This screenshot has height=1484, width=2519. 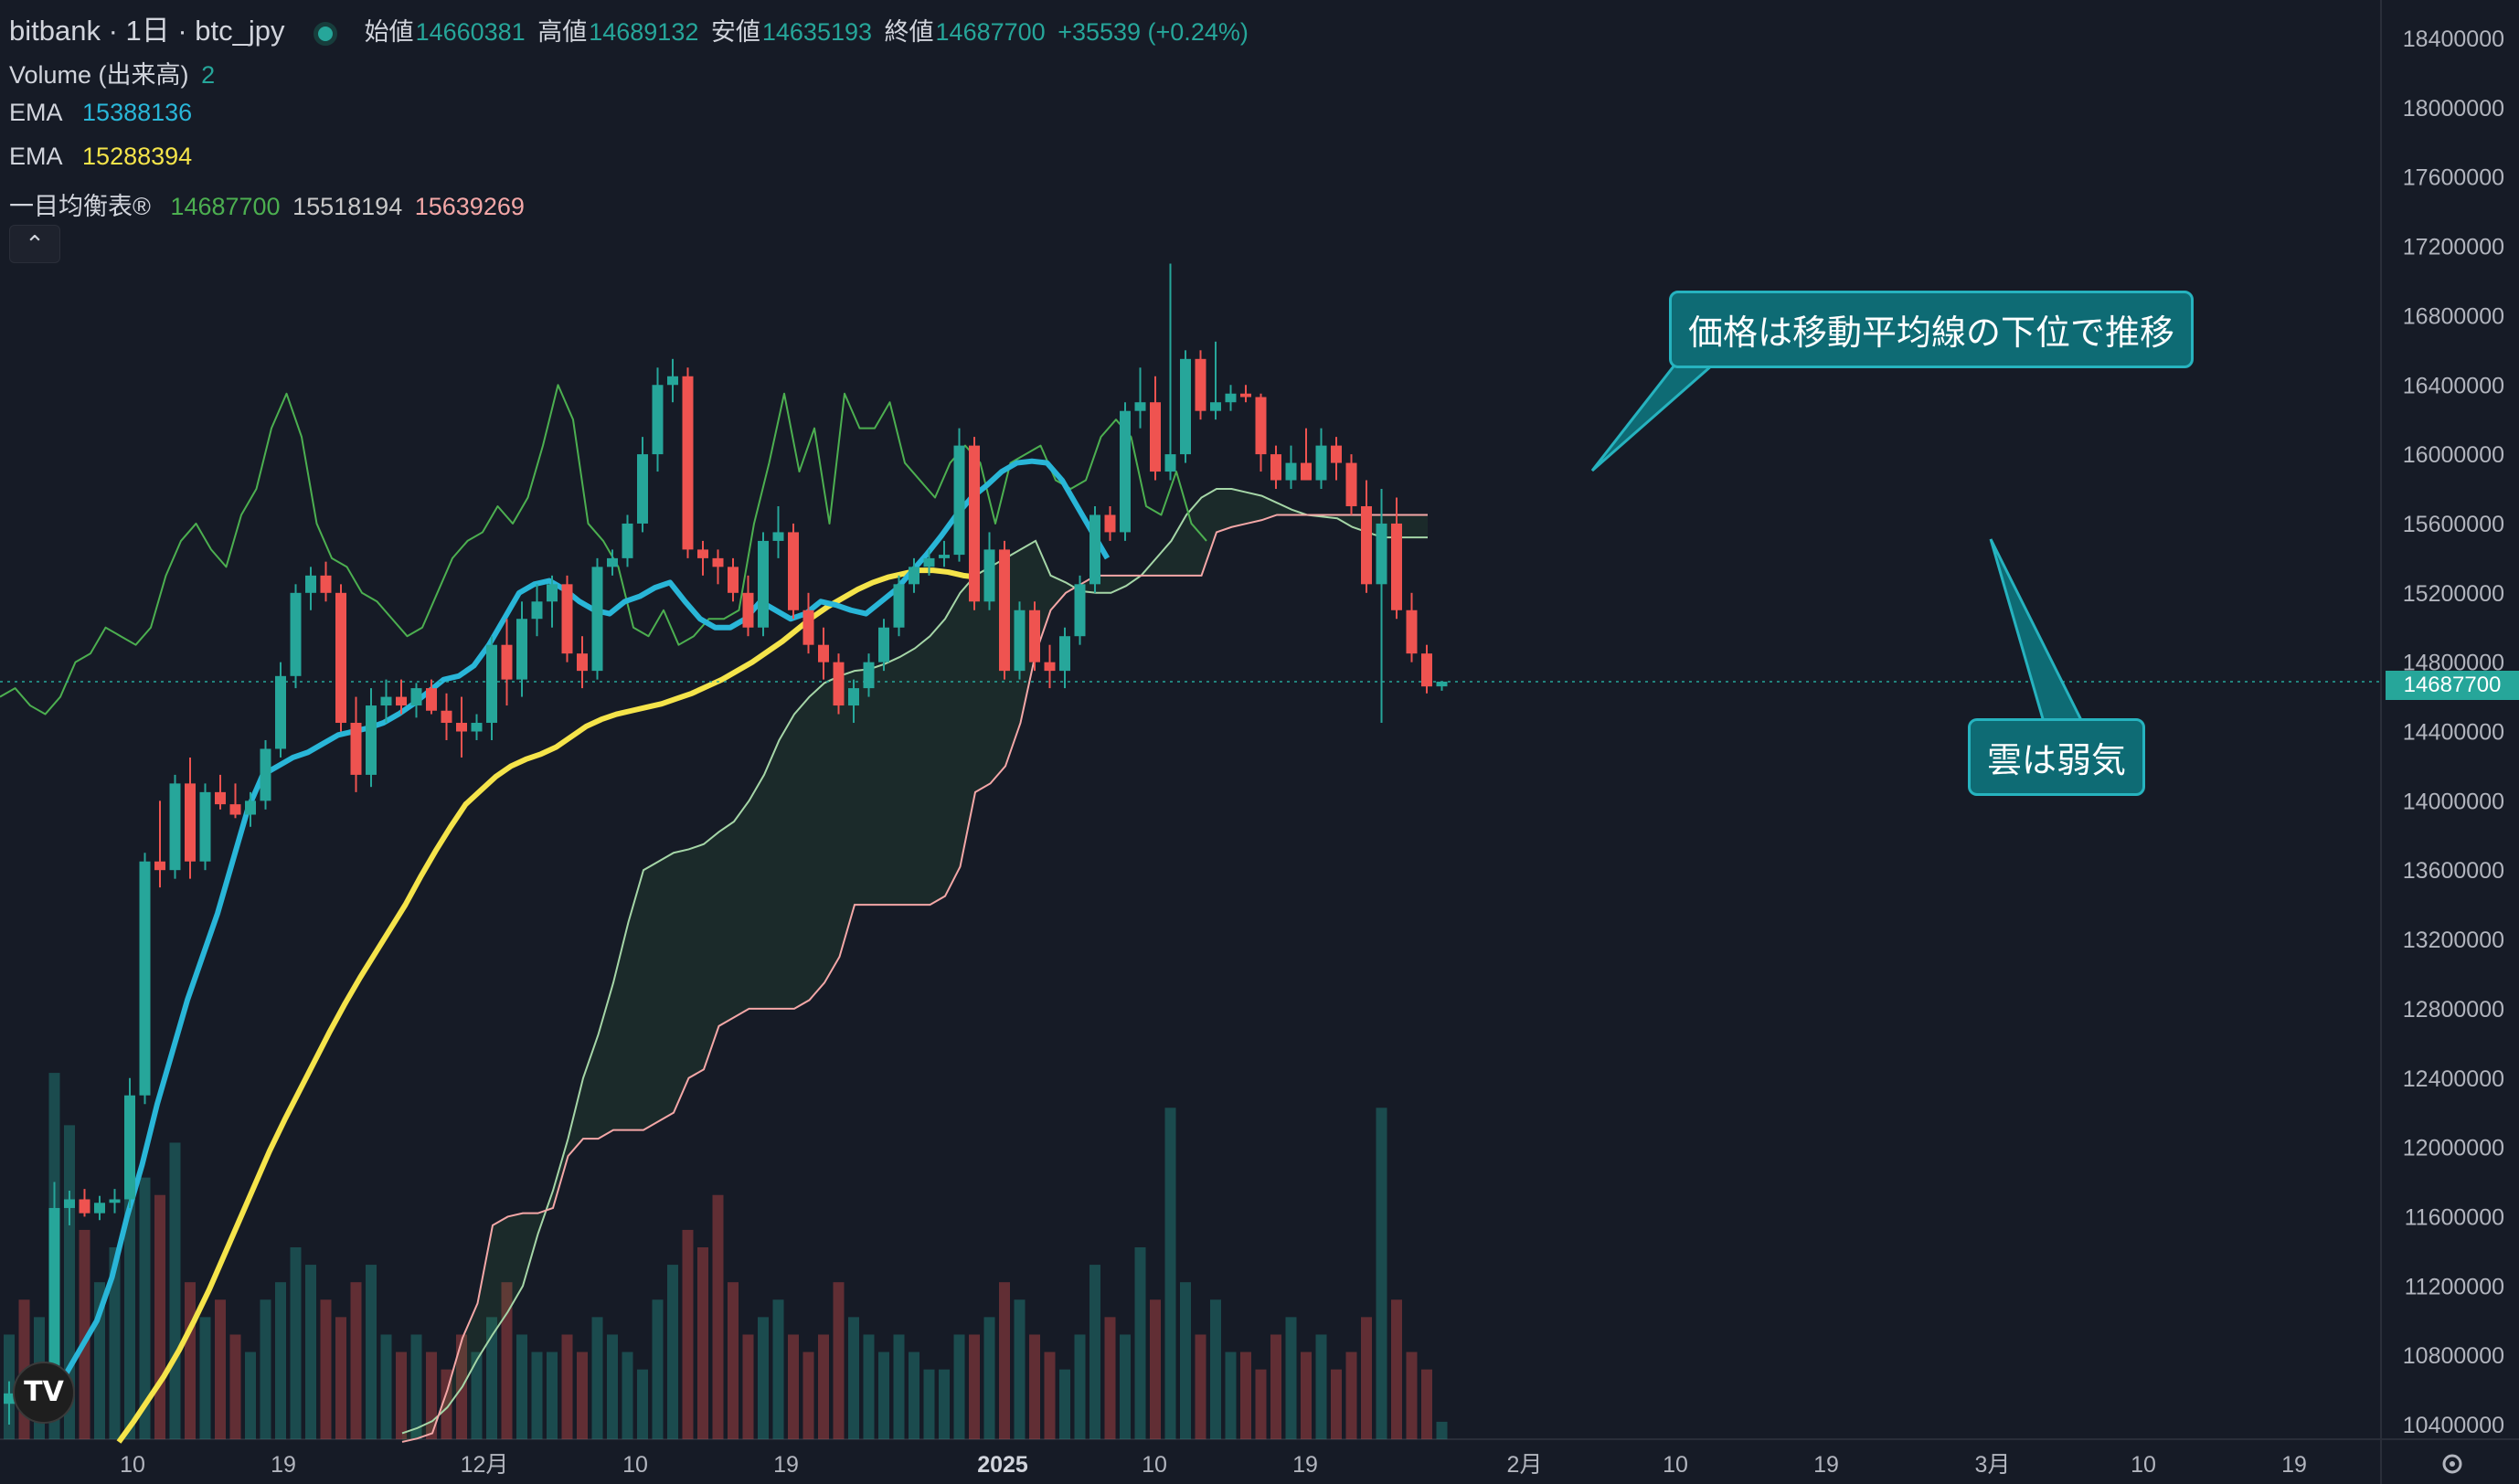 What do you see at coordinates (103, 113) in the screenshot?
I see `ema-fast-legend: EMA 15388136` at bounding box center [103, 113].